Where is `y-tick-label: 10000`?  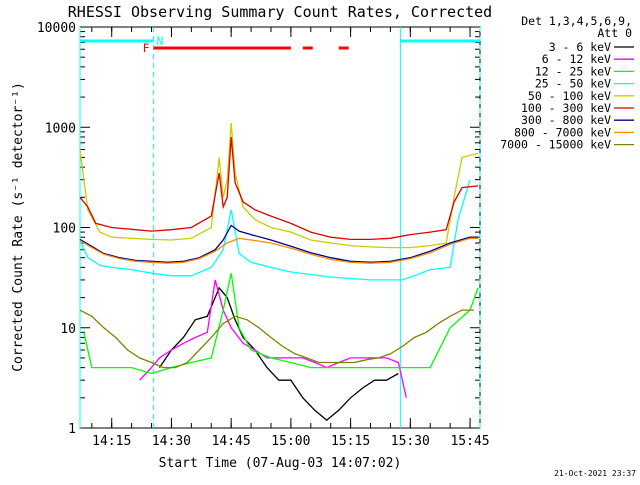 y-tick-label: 10000 is located at coordinates (56, 28).